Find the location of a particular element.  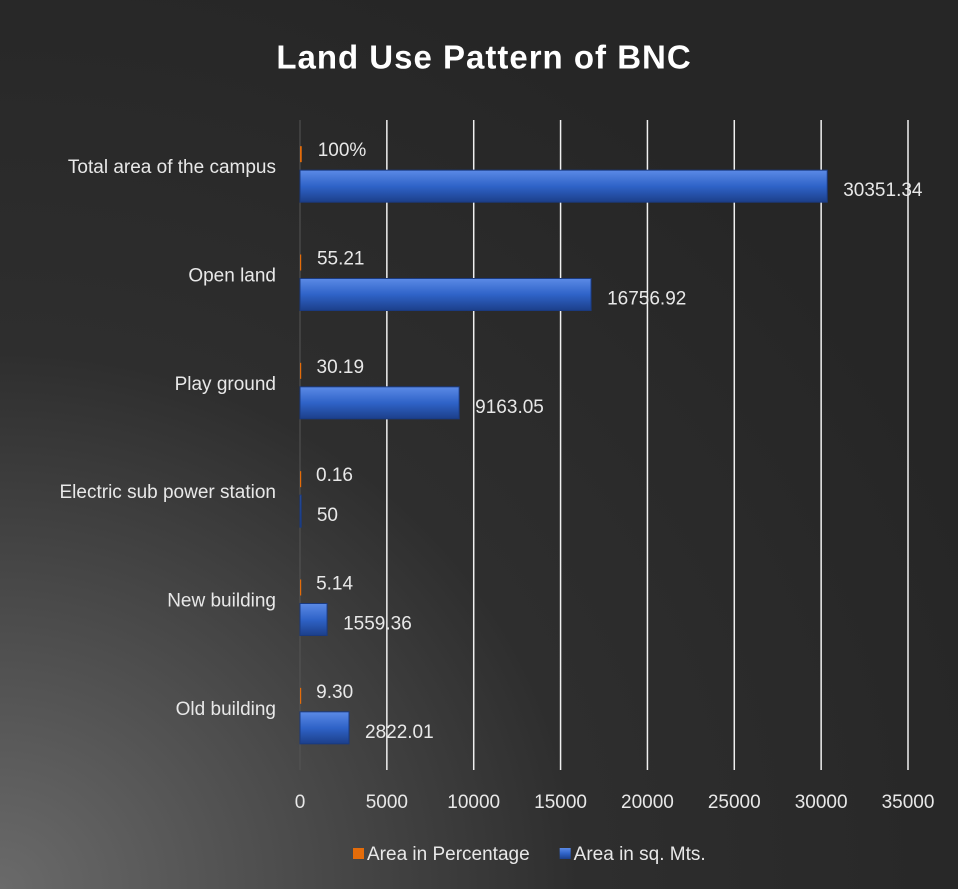

y-tick-label: Open land is located at coordinates (232, 276).